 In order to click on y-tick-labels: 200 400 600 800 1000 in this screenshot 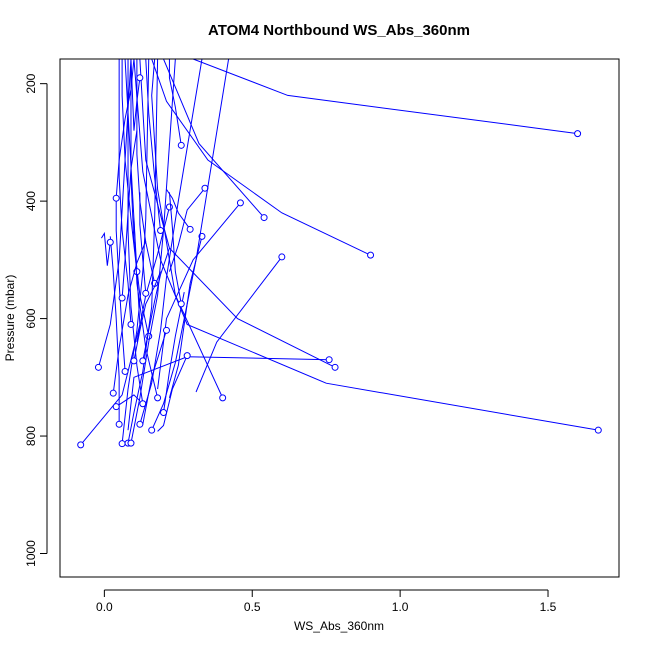, I will do `click(31, 320)`.